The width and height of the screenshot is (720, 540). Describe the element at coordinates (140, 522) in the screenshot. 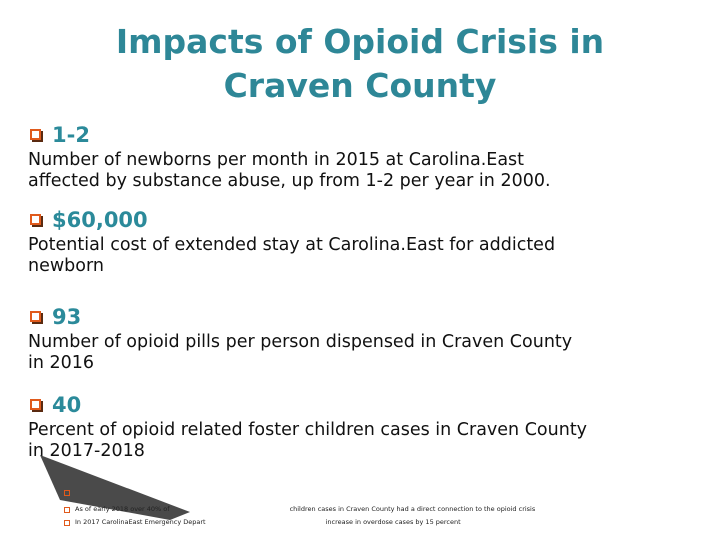

I see `footnote-text: In 2017 CarolinaEast Emergency Depart` at that location.